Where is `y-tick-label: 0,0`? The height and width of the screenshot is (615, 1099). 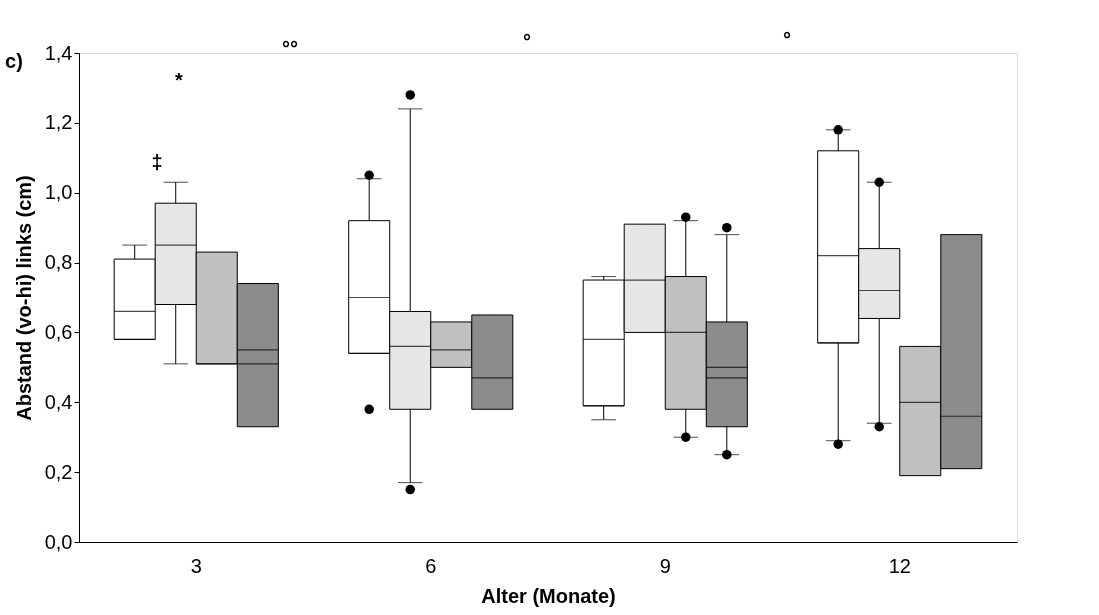 y-tick-label: 0,0 is located at coordinates (58, 541).